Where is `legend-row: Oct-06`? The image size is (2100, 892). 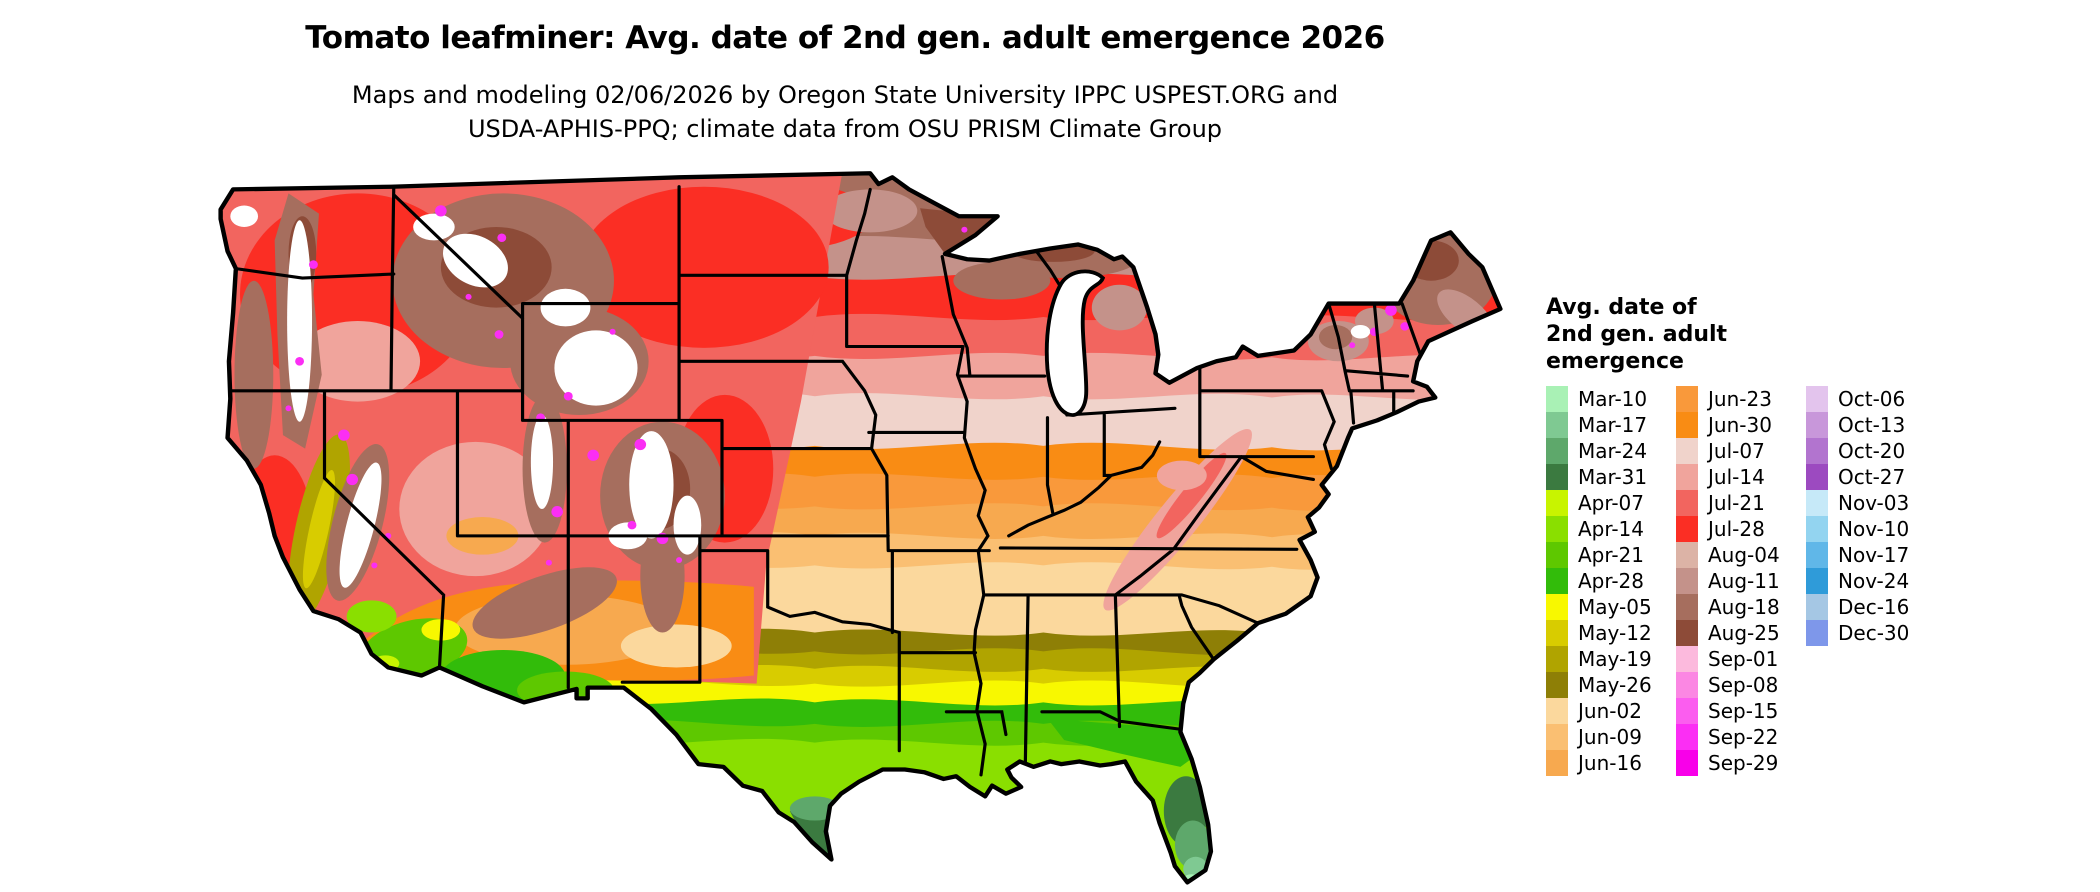
legend-row: Oct-06 is located at coordinates (1860, 399).